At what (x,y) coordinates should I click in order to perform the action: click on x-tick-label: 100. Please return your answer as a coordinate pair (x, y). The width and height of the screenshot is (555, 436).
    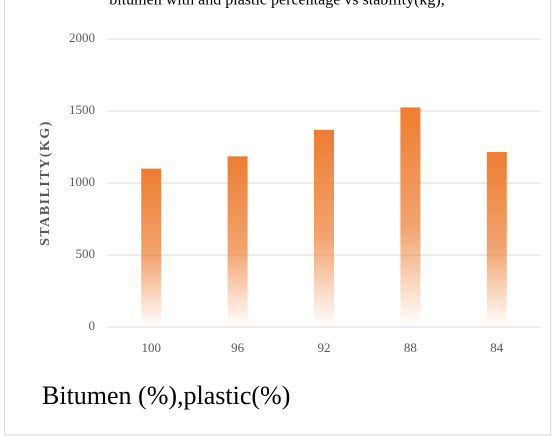
    Looking at the image, I should click on (151, 347).